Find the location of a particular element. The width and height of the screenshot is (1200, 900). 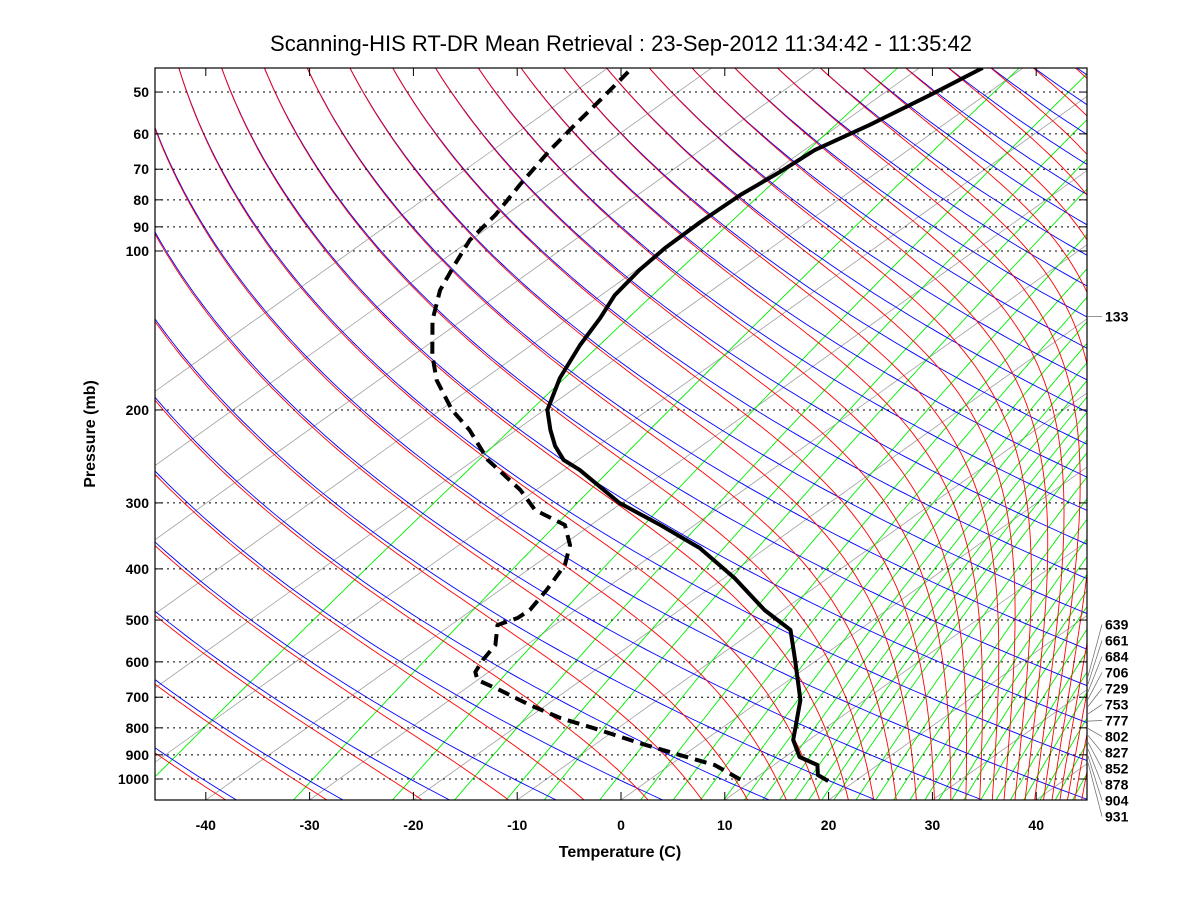

y-tick-label: 700 is located at coordinates (138, 697).